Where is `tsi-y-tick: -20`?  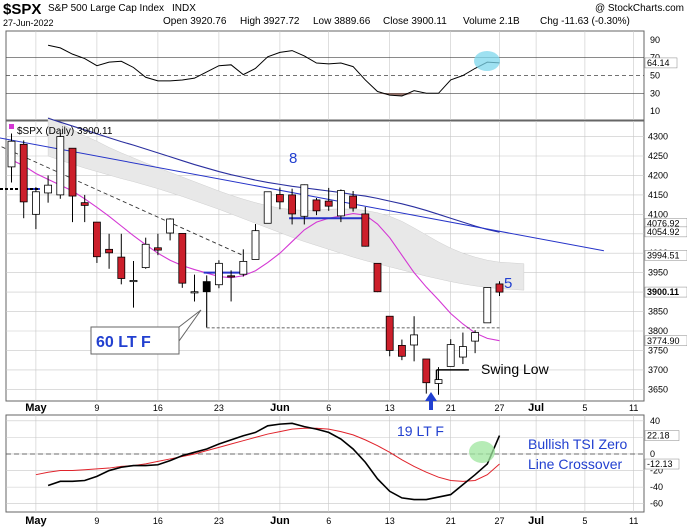 tsi-y-tick: -20 is located at coordinates (656, 471).